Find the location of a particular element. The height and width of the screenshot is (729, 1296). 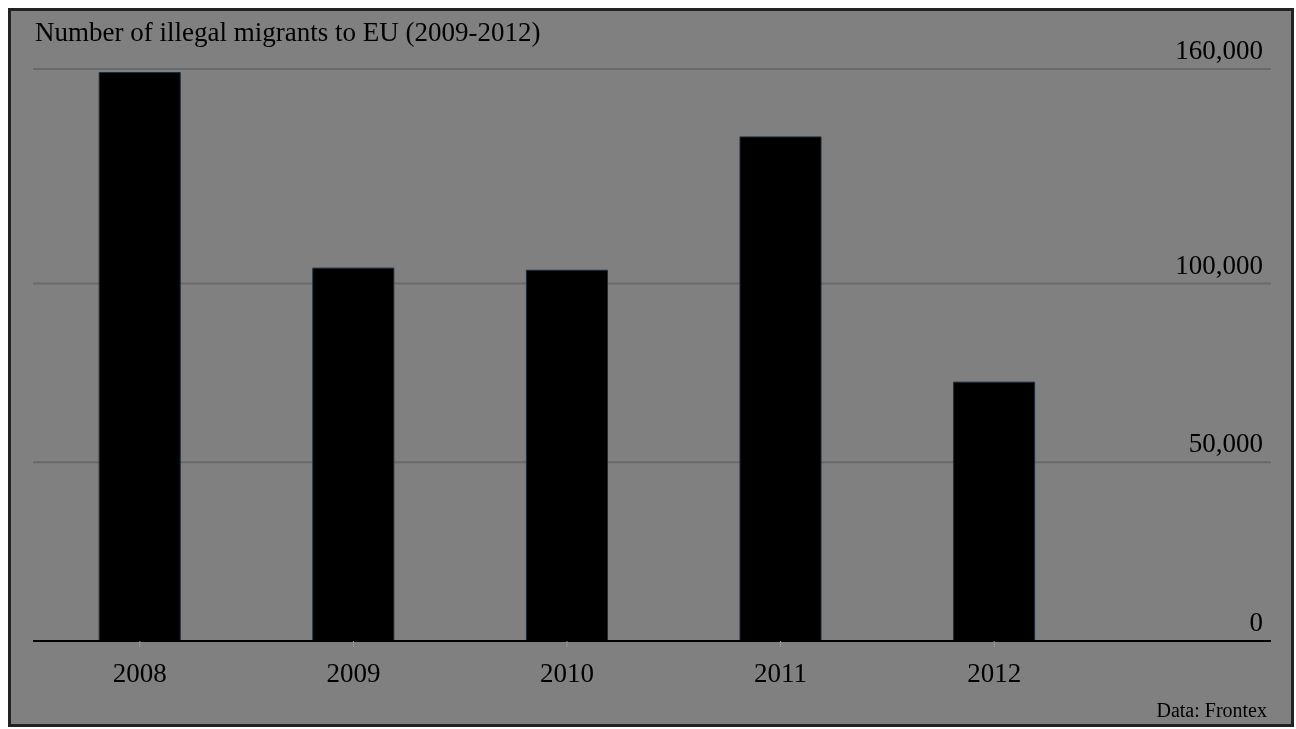

y-tick-label: 0 is located at coordinates (1256, 622).